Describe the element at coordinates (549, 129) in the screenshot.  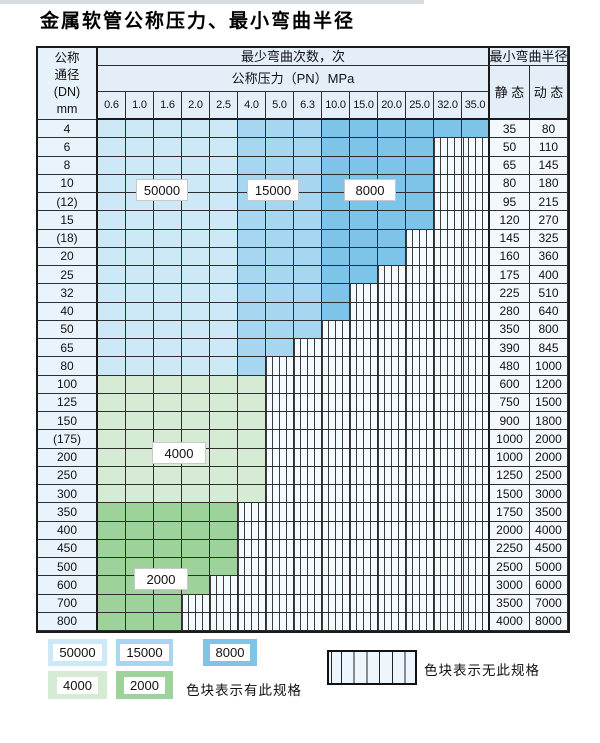
I see `dynamic-radius-value: 80` at that location.